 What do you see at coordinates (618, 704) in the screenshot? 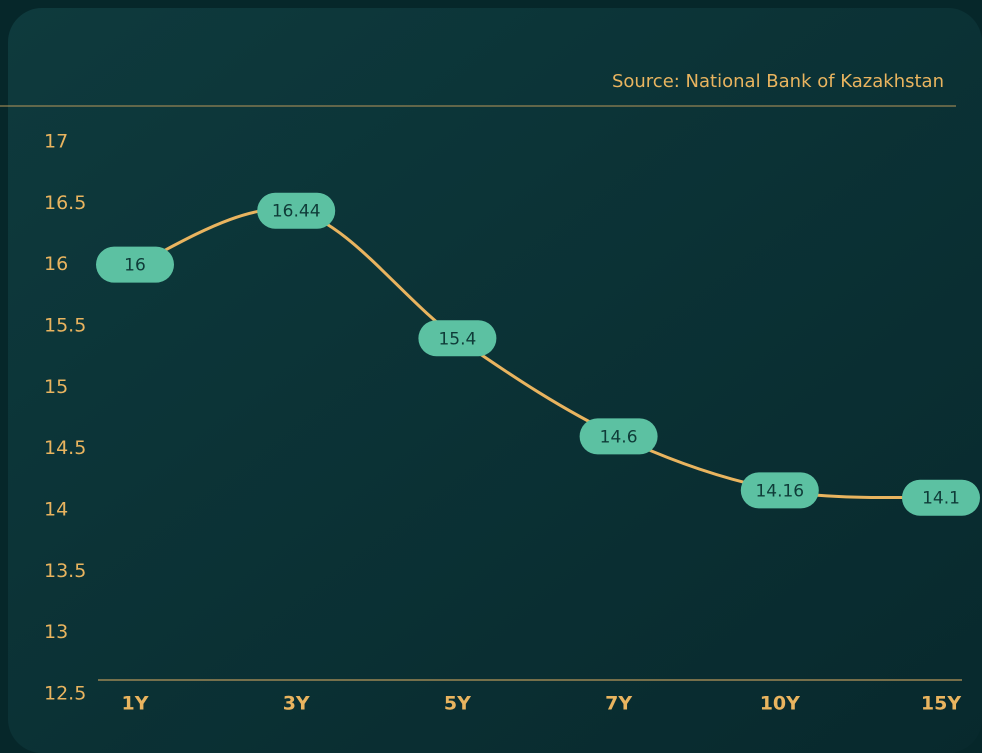
I see `x-tick-label: 7Y` at bounding box center [618, 704].